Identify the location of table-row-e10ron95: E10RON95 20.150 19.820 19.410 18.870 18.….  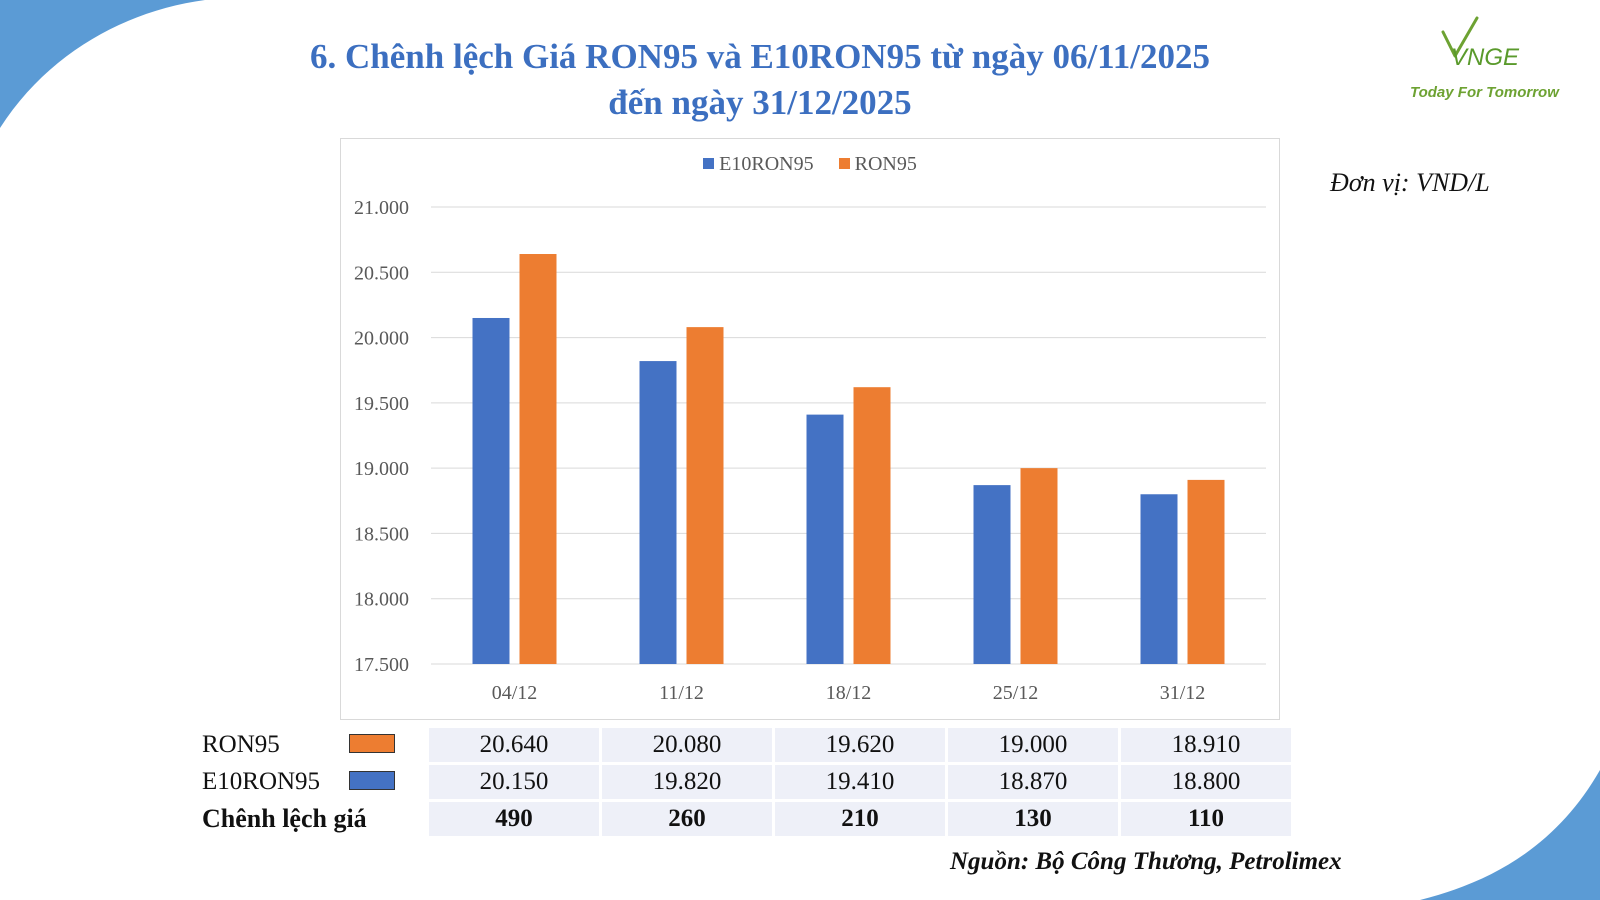
(746, 783).